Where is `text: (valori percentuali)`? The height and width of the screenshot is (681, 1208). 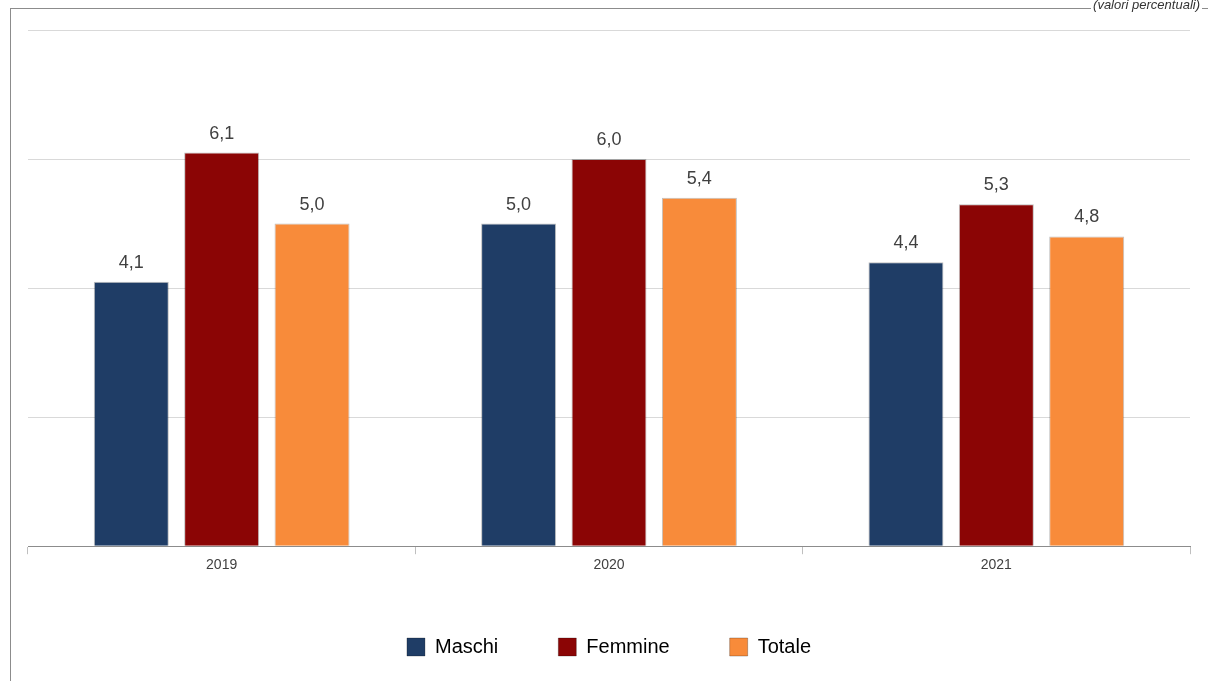 text: (valori percentuali) is located at coordinates (1146, 6).